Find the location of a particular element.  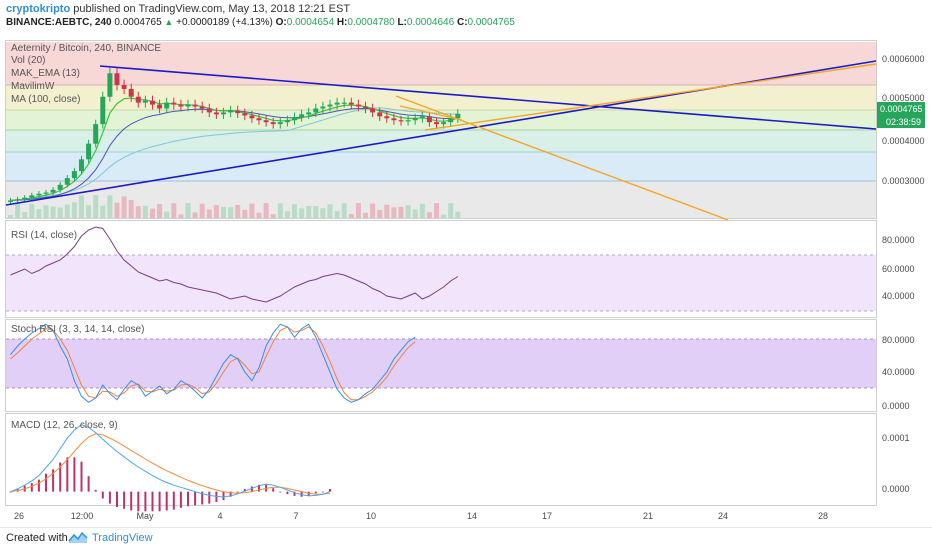

tradingview-brand-link: TradingView is located at coordinates (122, 538).